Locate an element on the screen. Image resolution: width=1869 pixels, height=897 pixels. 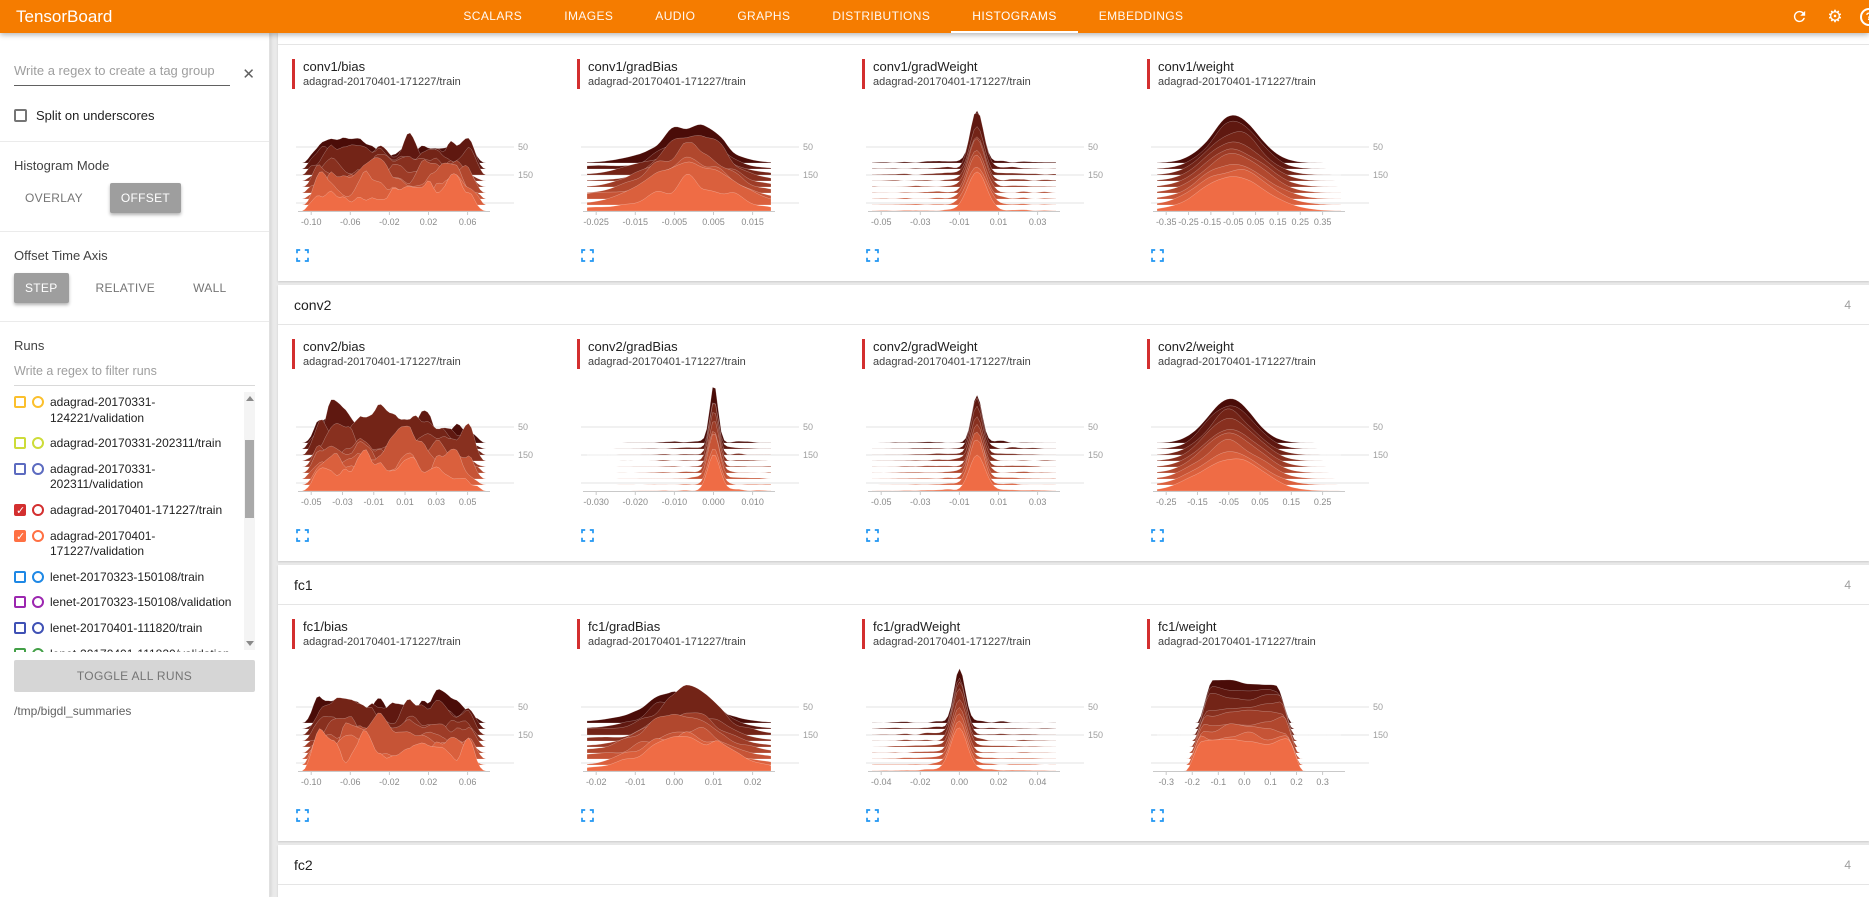
tab-histograms: HISTOGRAMS is located at coordinates (1014, 16).